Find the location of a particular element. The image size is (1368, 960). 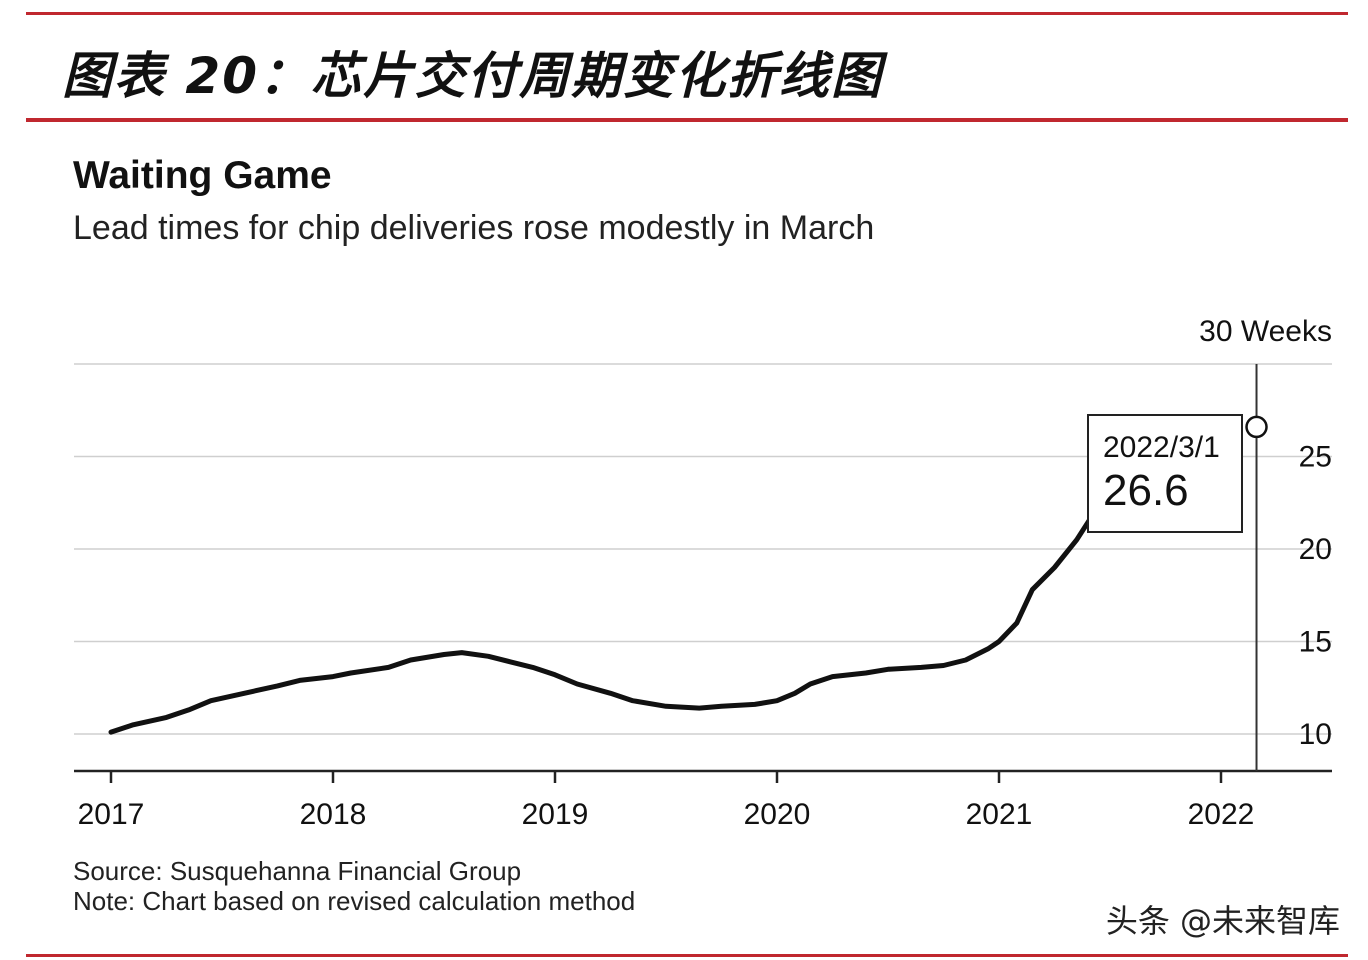

x-tick-labels: 2017 2018 2019 2020 2021 2022 is located at coordinates (666, 814).